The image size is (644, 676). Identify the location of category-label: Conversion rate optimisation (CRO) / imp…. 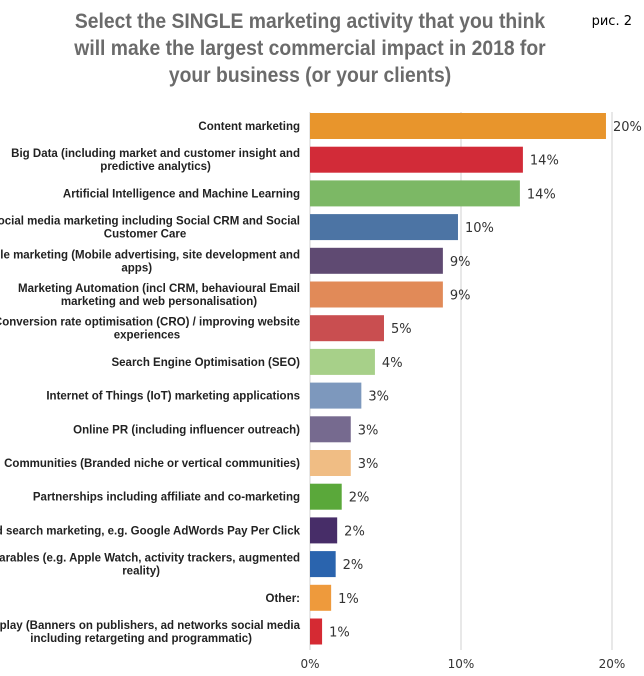
(150, 329).